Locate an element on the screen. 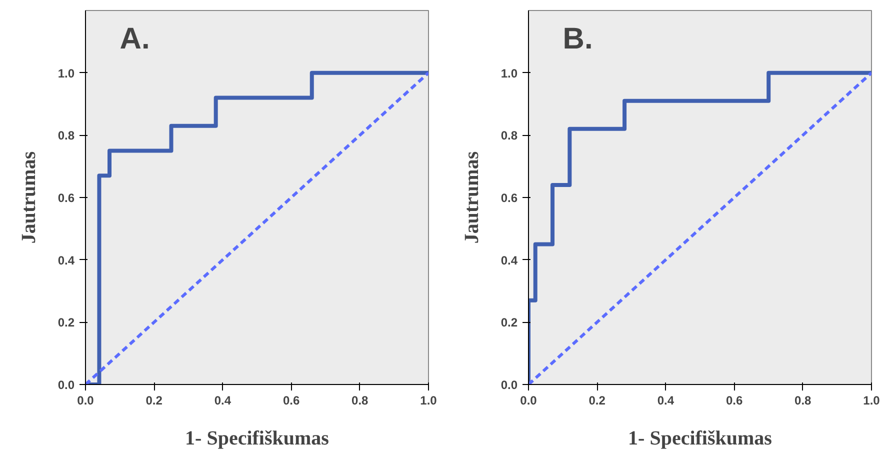 The height and width of the screenshot is (464, 886). annotation: A. is located at coordinates (135, 39).